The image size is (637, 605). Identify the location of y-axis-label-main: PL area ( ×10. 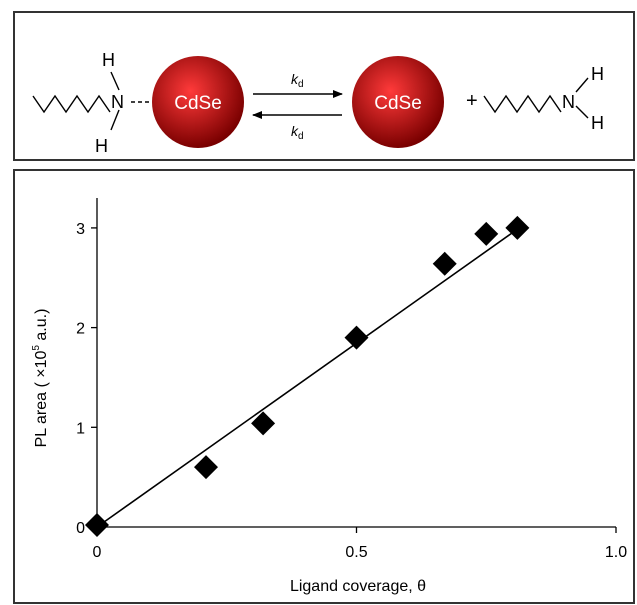
(41, 399).